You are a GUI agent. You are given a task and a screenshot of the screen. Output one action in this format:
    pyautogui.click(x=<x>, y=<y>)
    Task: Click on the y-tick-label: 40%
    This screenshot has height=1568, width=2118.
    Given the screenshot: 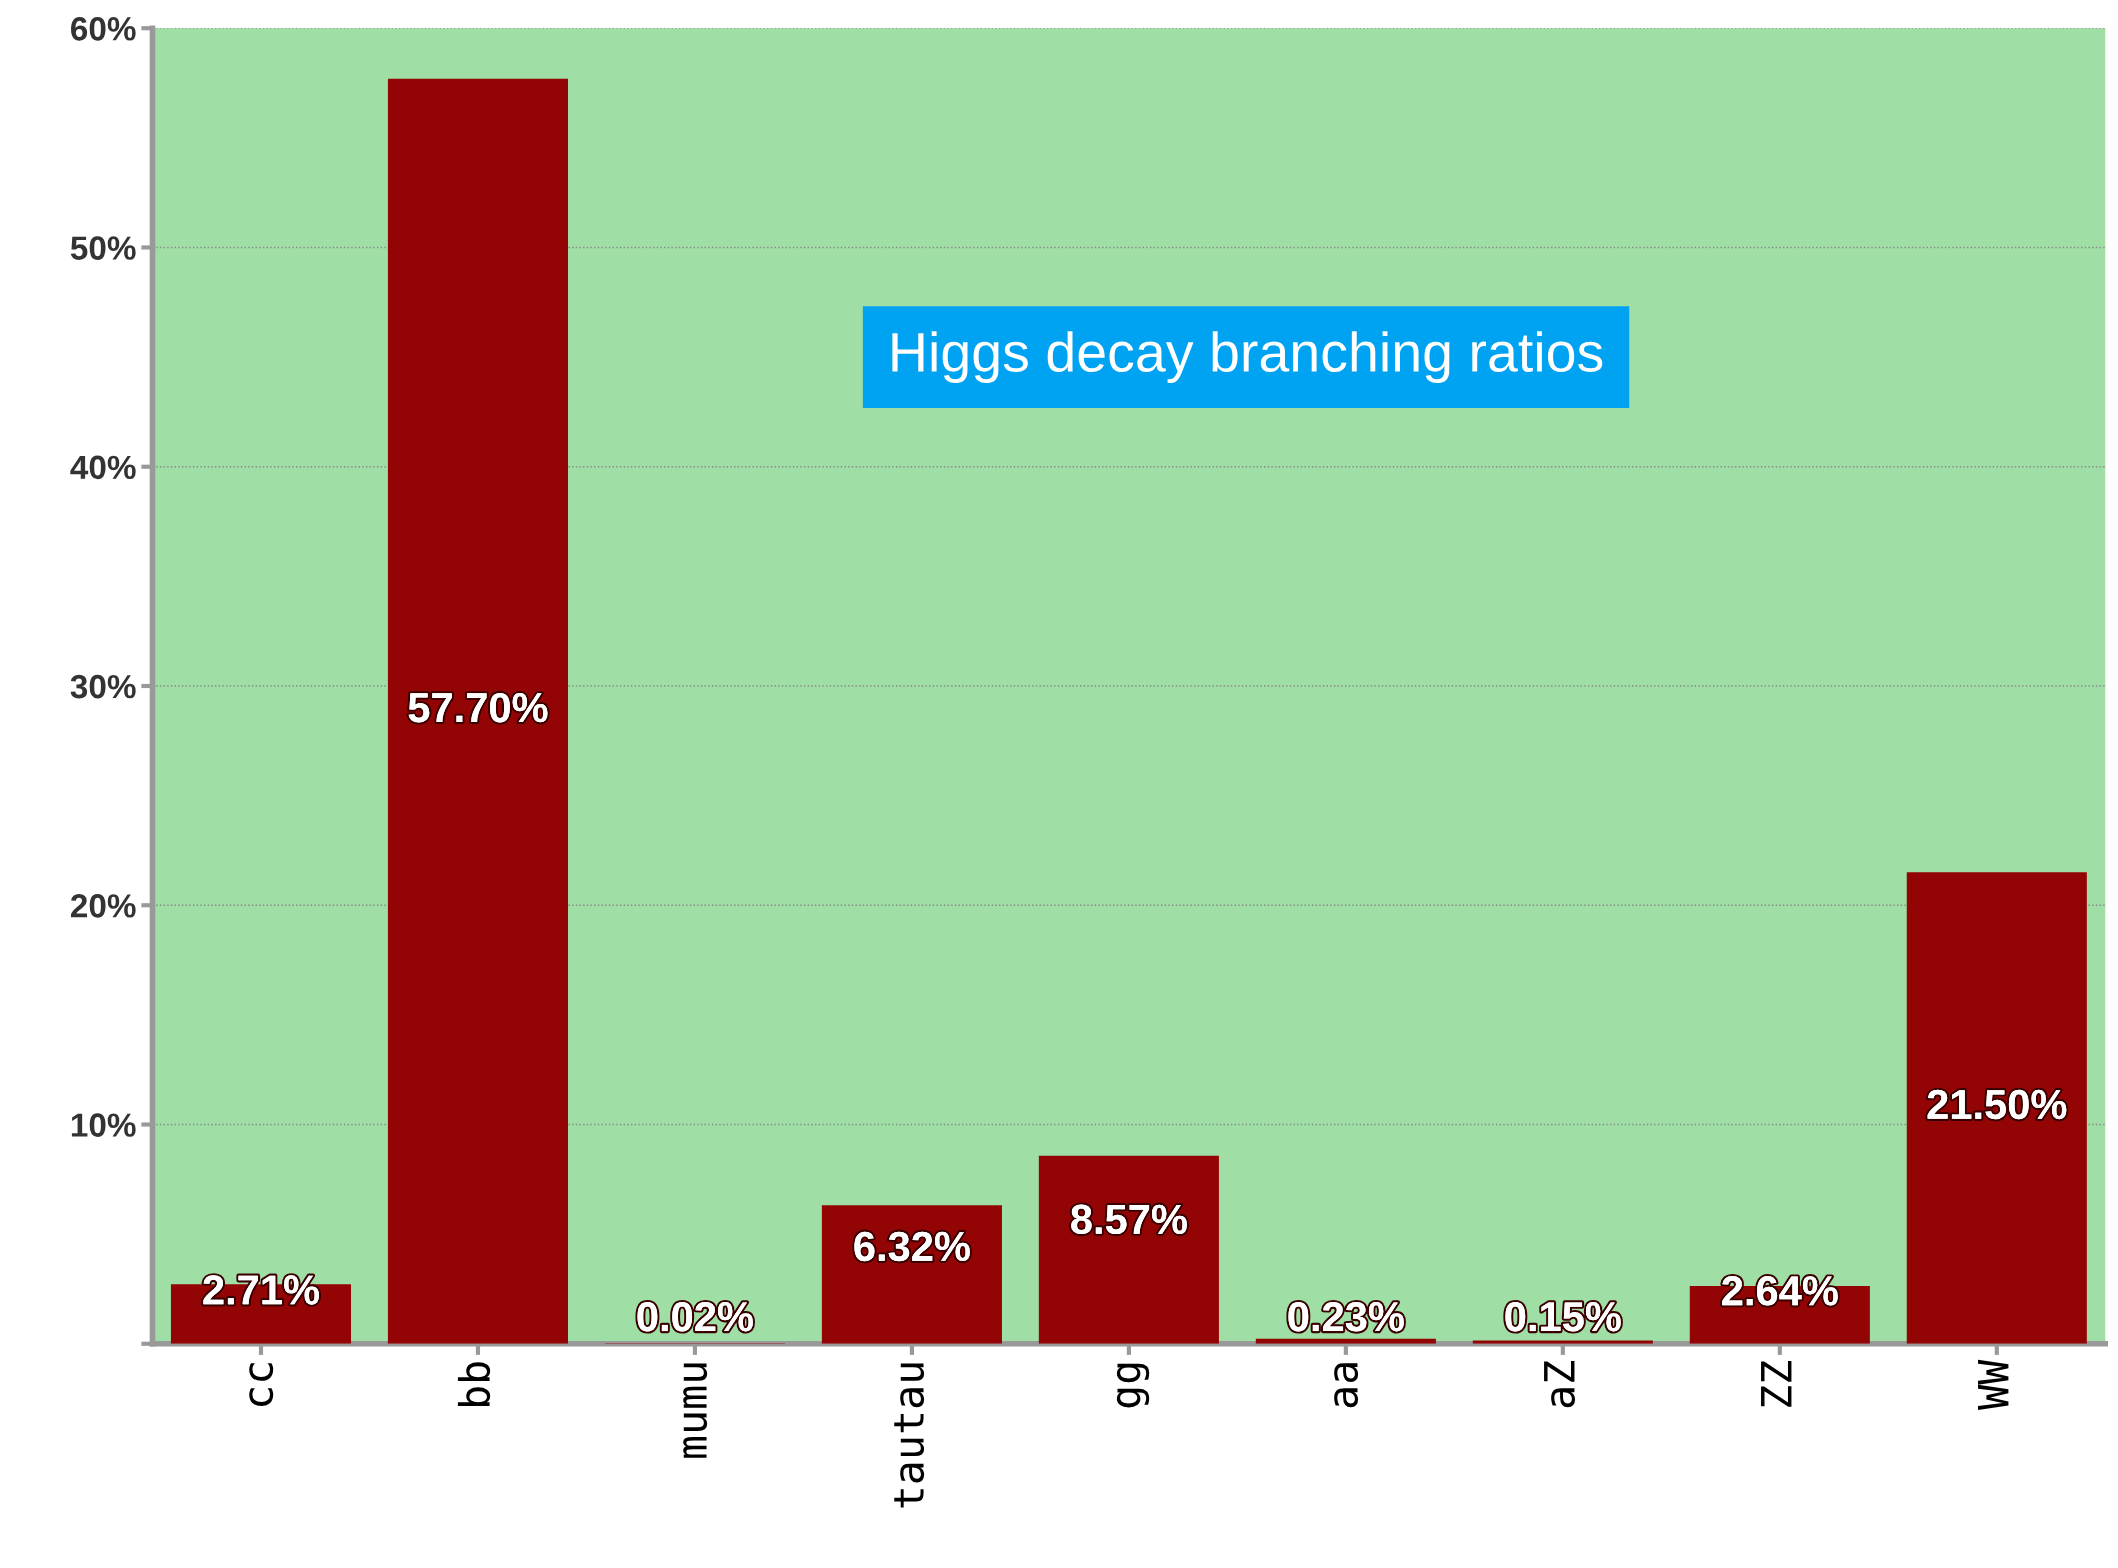 What is the action you would take?
    pyautogui.click(x=103, y=467)
    